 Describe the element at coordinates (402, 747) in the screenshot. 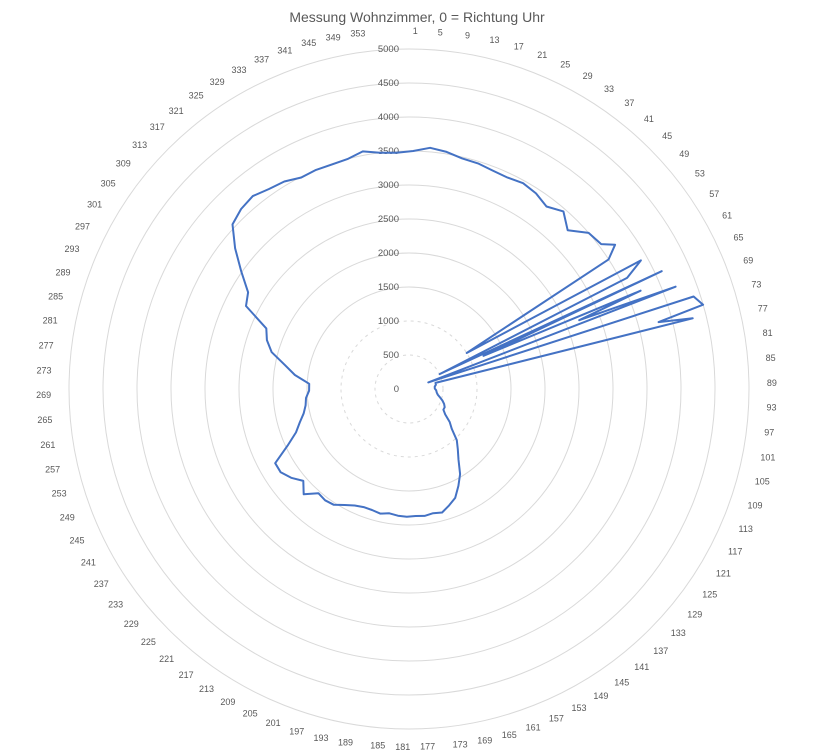

I see `angle-tick-label: 181` at that location.